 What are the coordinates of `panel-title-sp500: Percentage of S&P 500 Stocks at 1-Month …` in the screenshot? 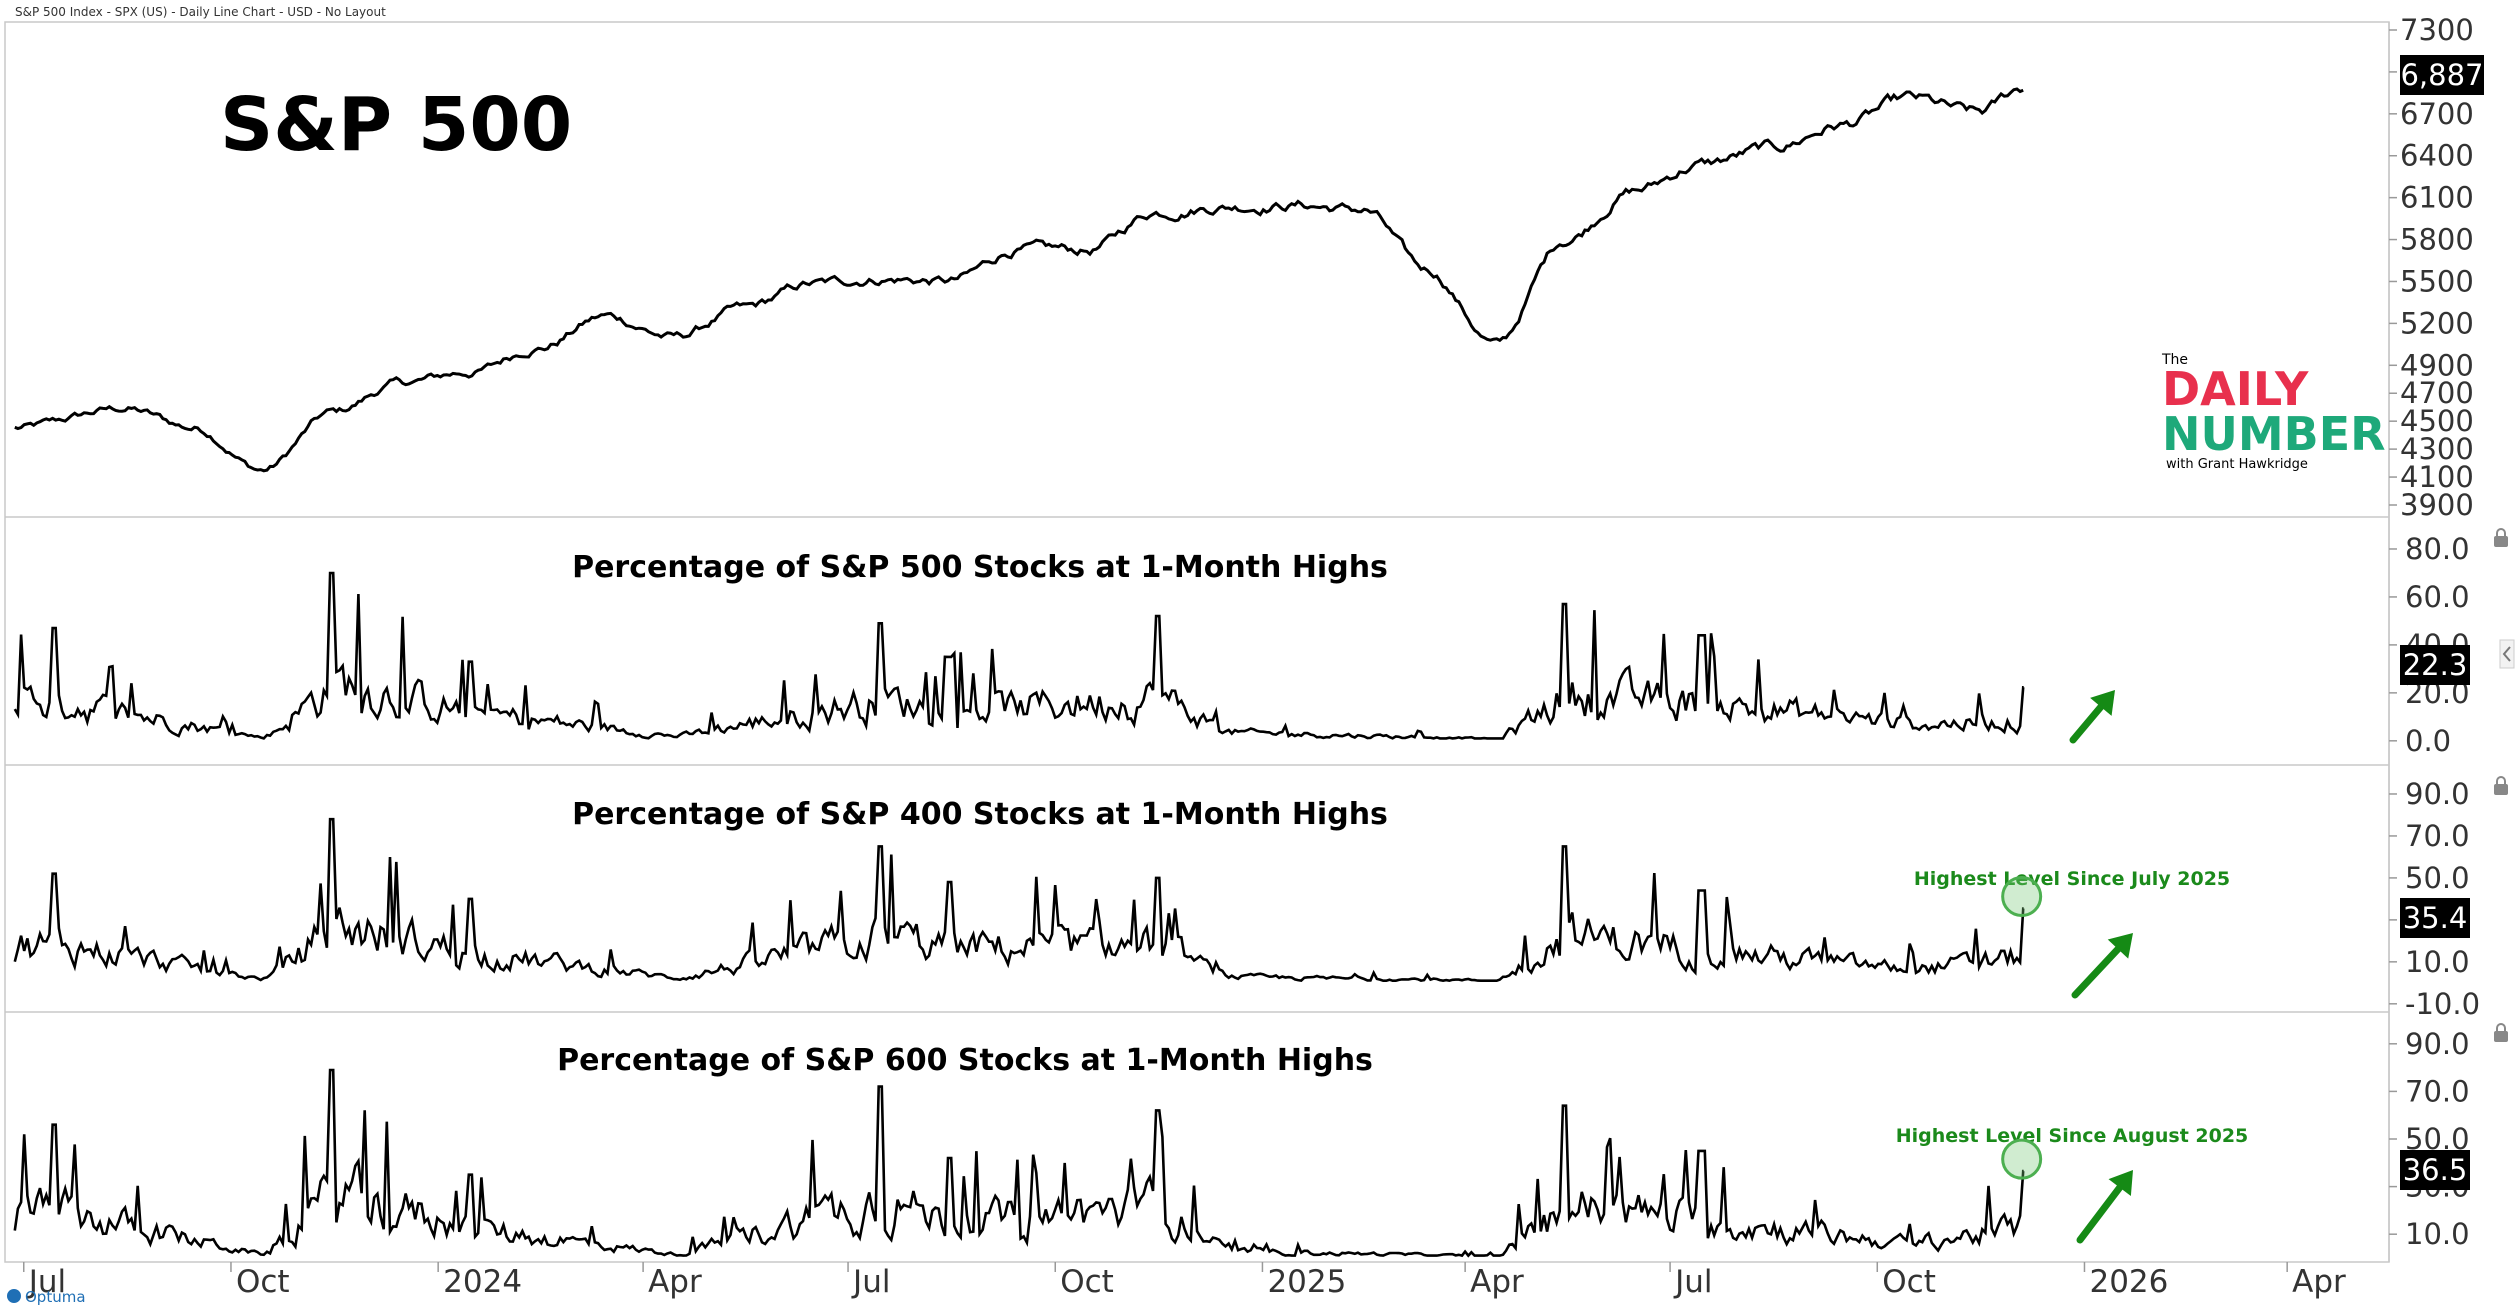 It's located at (980, 567).